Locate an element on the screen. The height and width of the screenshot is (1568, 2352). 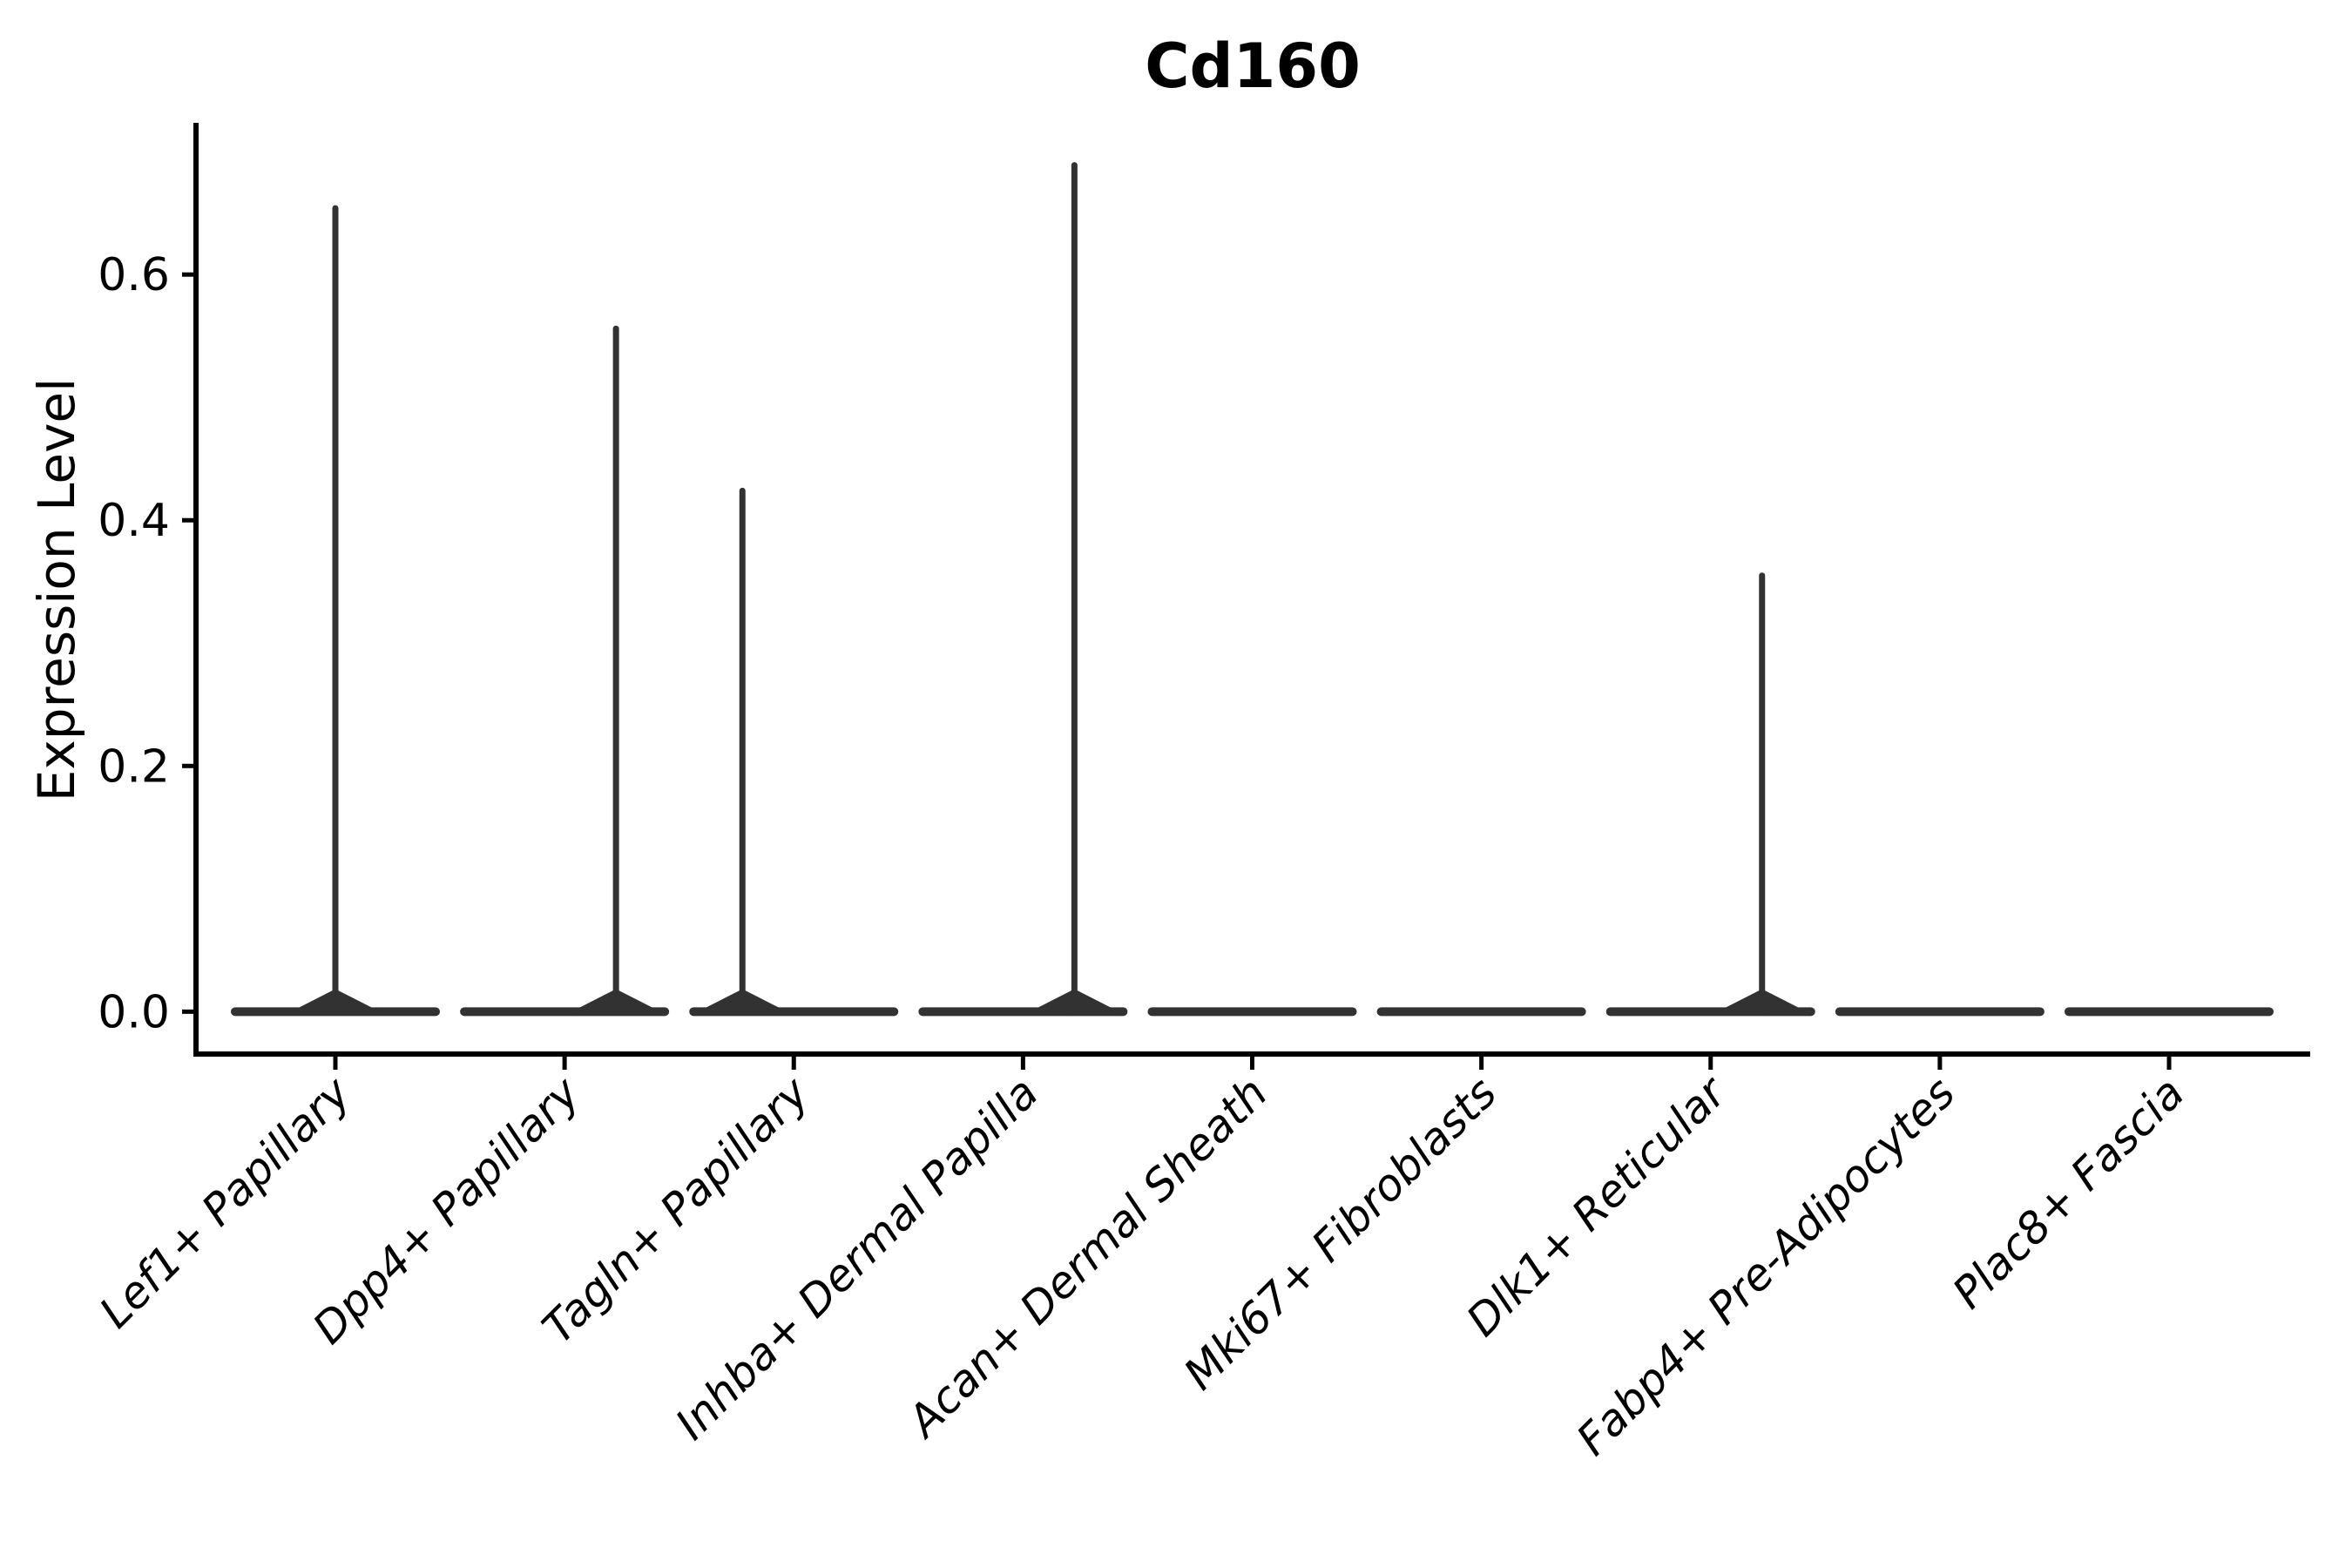
y-tick-label: 0.4 is located at coordinates (134, 521).